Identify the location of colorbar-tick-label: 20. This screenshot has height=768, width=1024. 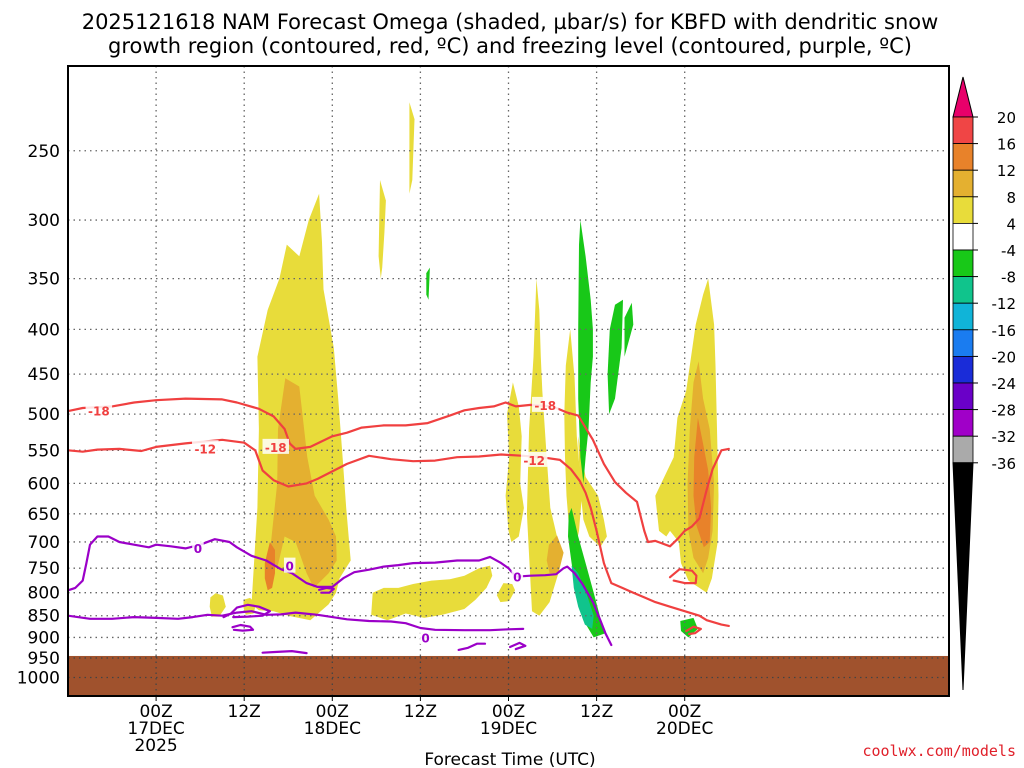
(1006, 118).